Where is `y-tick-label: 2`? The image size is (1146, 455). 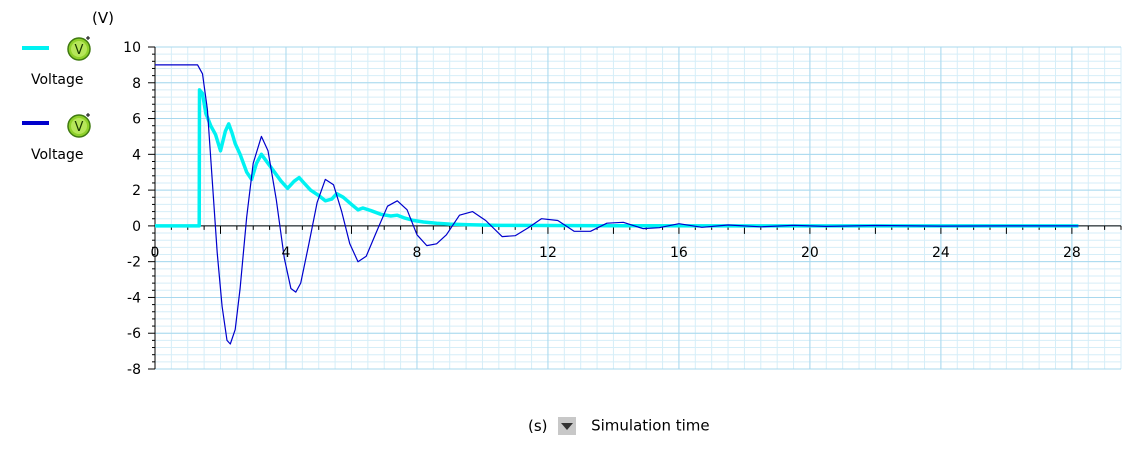 y-tick-label: 2 is located at coordinates (136, 191).